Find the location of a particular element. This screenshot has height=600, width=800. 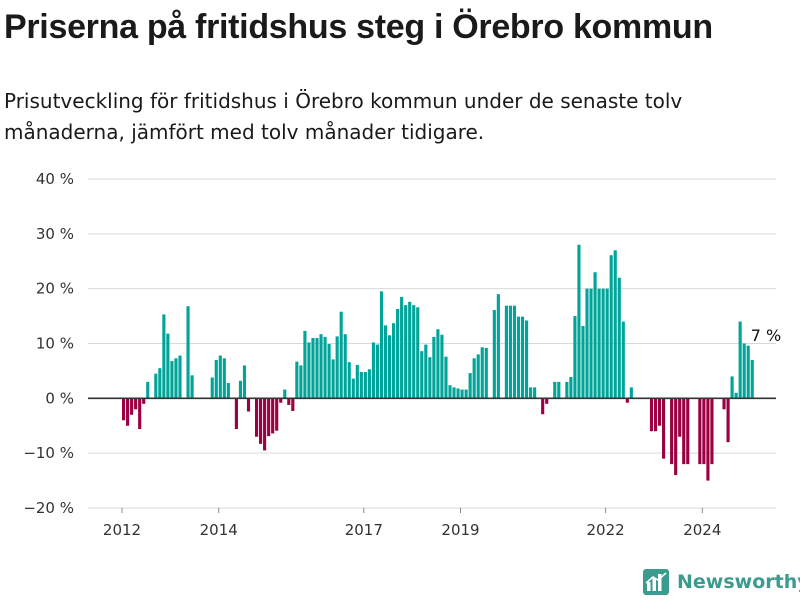

y-tick-label: −20 % is located at coordinates (48, 508).